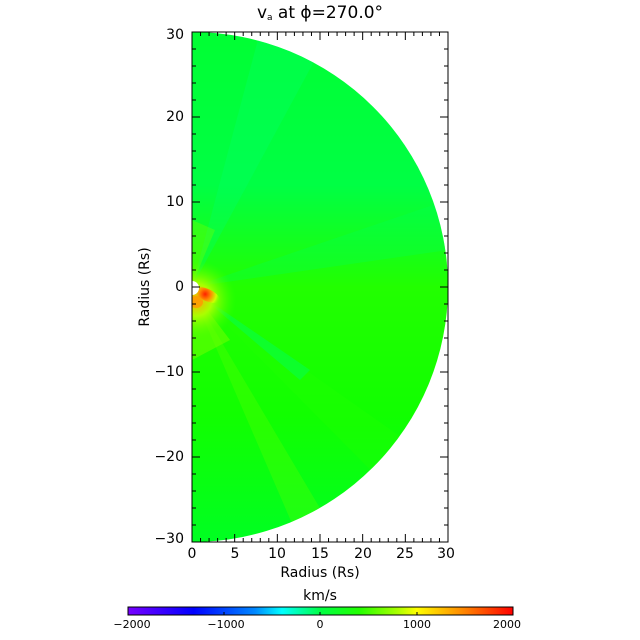  What do you see at coordinates (277, 554) in the screenshot?
I see `x-tick-label: 10` at bounding box center [277, 554].